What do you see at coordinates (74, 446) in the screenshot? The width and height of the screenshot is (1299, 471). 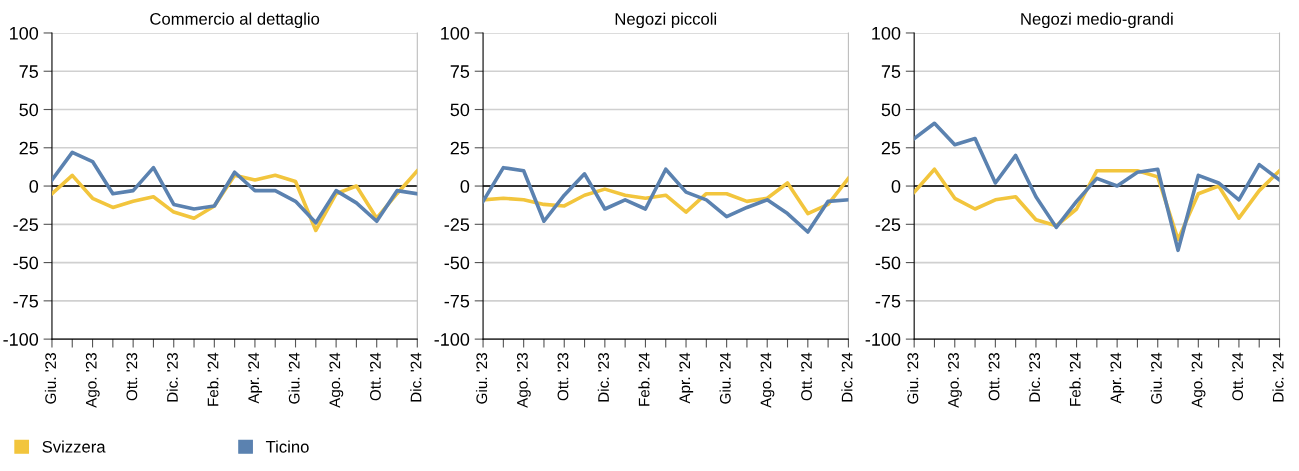 I see `legend-label: Svizzera` at bounding box center [74, 446].